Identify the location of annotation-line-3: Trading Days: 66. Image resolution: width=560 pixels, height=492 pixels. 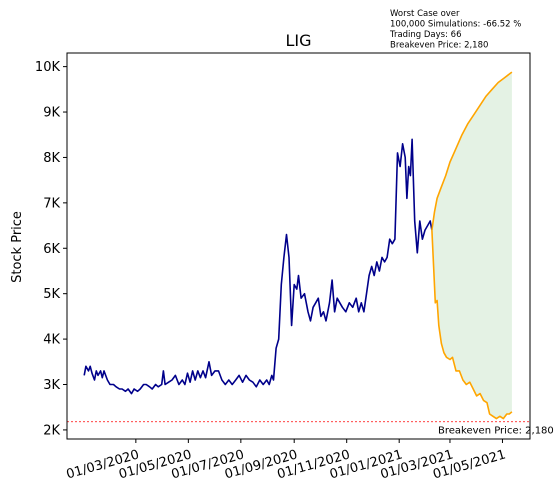
(425, 35).